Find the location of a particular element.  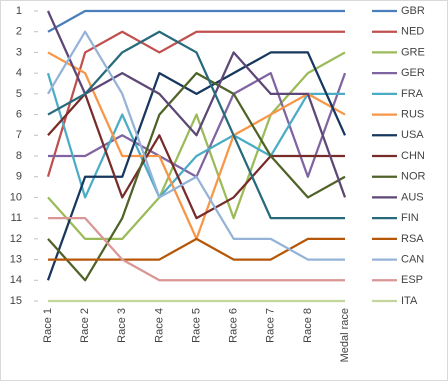

legend-label: GBR is located at coordinates (413, 11).